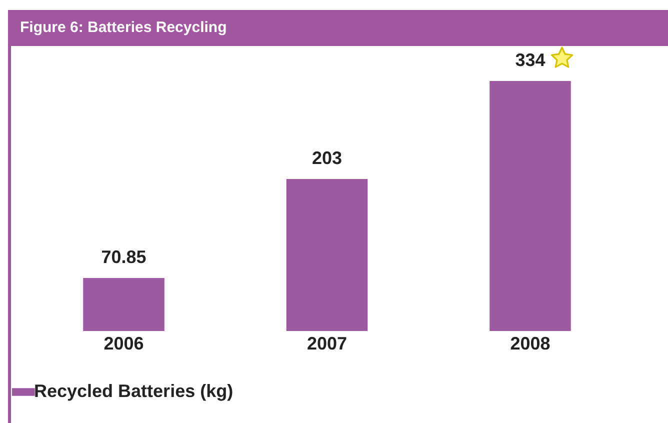 This screenshot has height=423, width=668. What do you see at coordinates (338, 28) in the screenshot?
I see `chart-title: Figure 6: Batteries Recycling` at bounding box center [338, 28].